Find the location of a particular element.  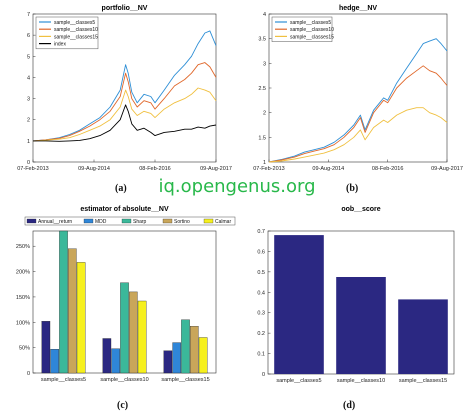

bar-Sharp-sample__classes10 is located at coordinates (124, 328).